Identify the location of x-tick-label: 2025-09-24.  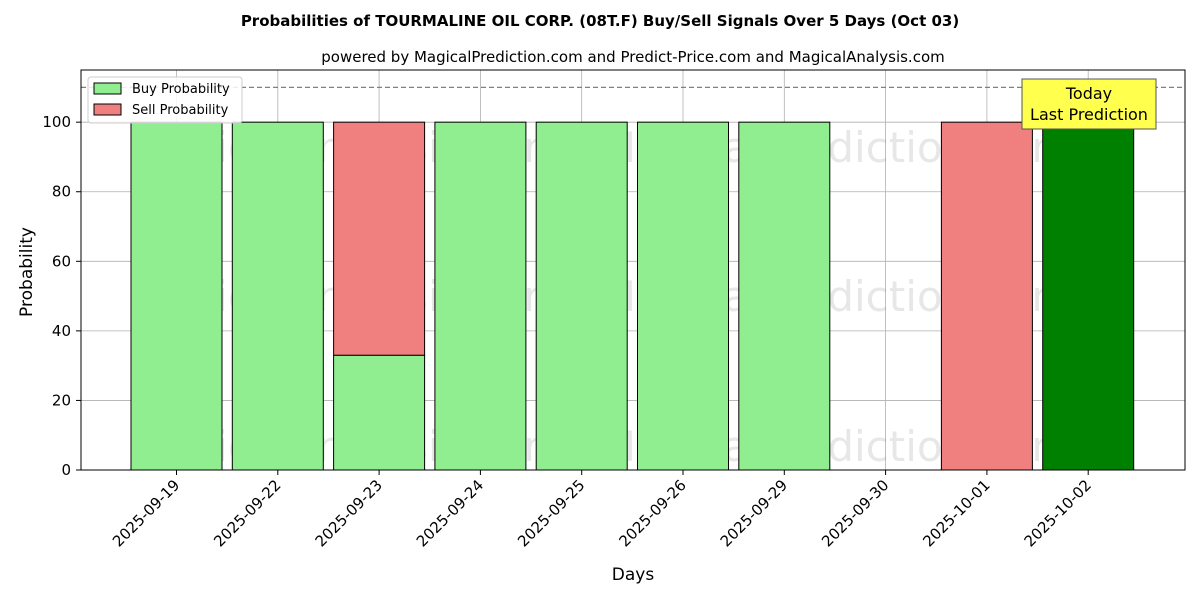
(450, 513).